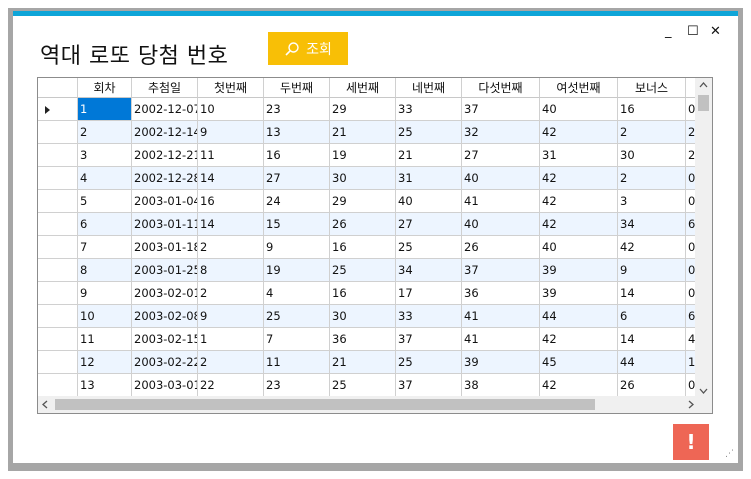  Describe the element at coordinates (429, 178) in the screenshot. I see `grid-cell: 31` at that location.